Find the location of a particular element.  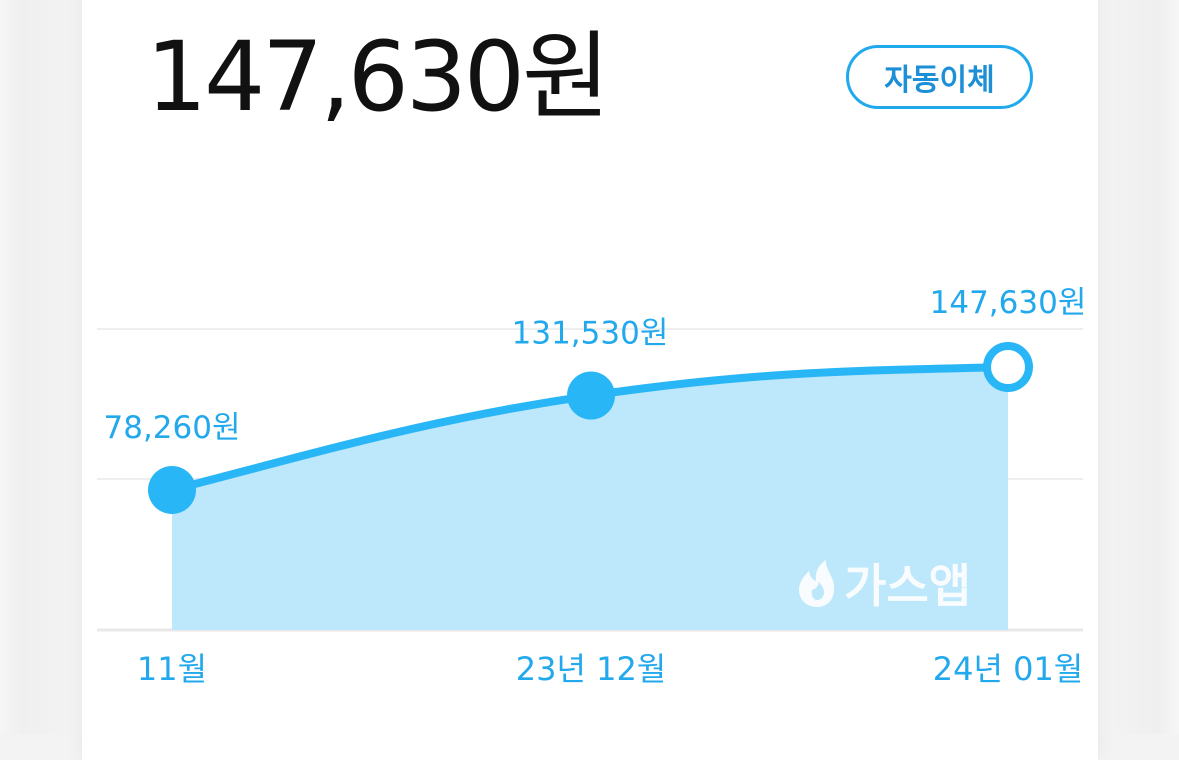

watermark: 가스앱 is located at coordinates (885, 586).